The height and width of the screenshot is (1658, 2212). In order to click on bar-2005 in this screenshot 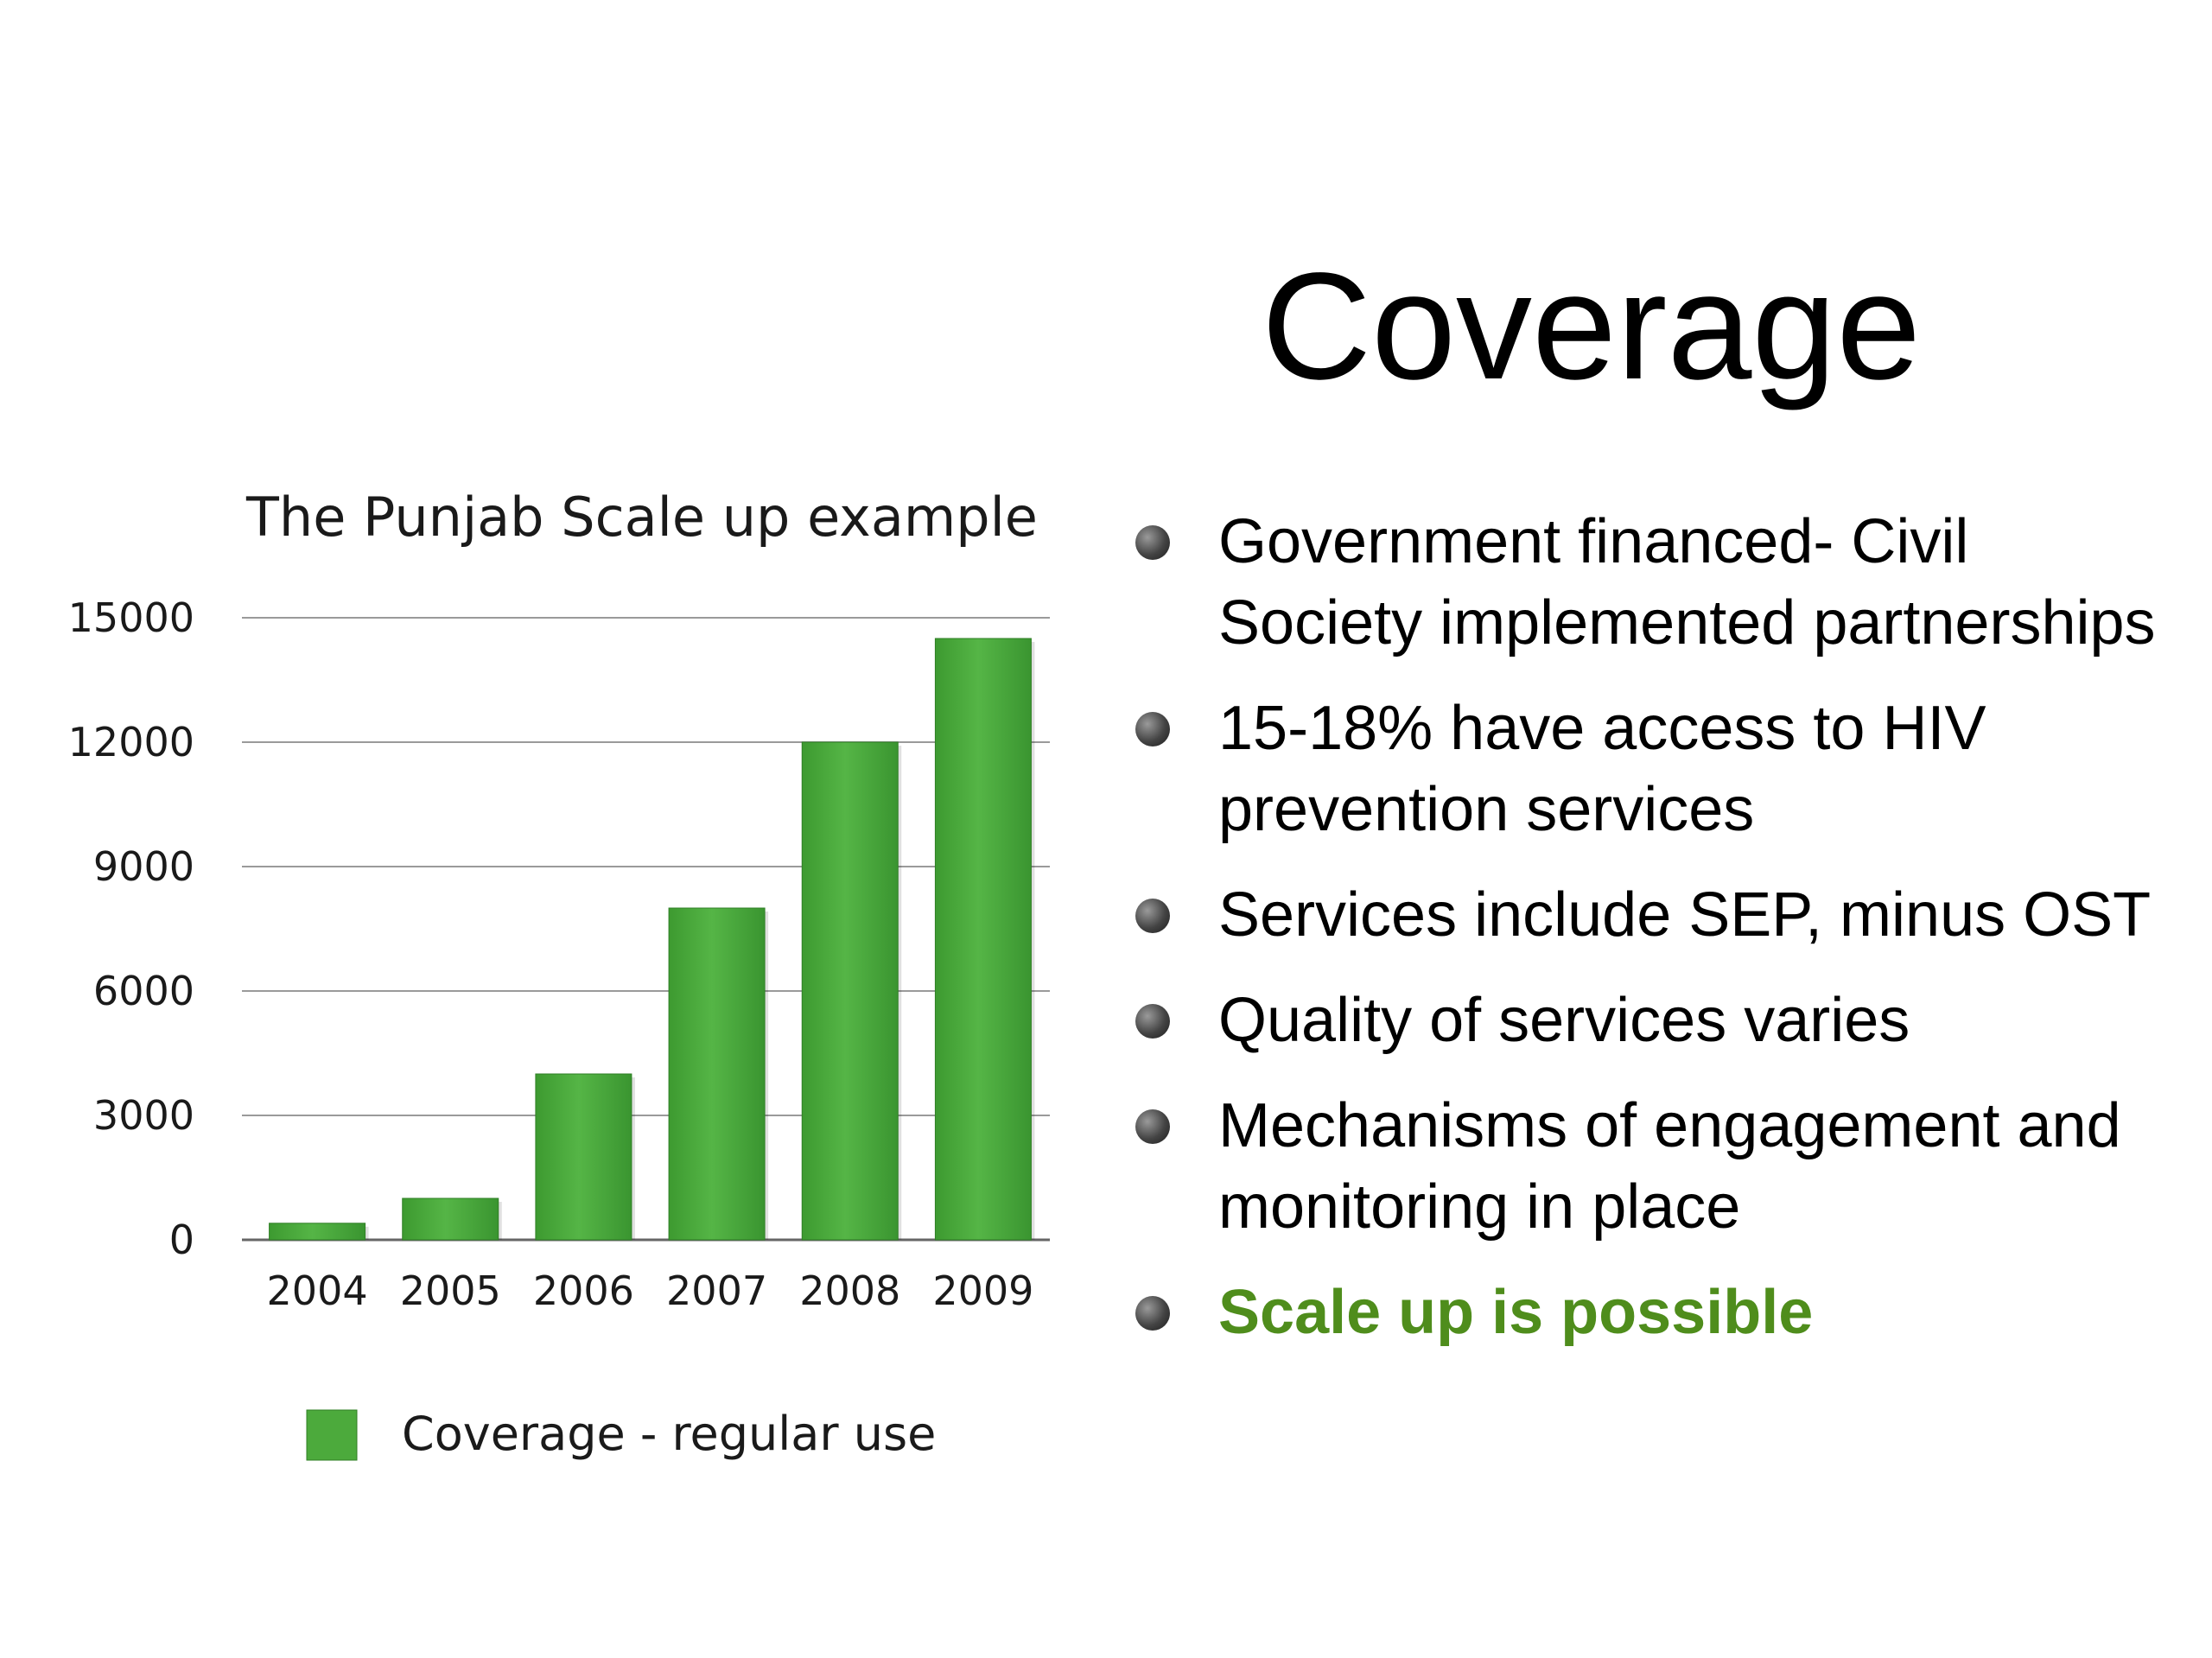, I will do `click(450, 1219)`.